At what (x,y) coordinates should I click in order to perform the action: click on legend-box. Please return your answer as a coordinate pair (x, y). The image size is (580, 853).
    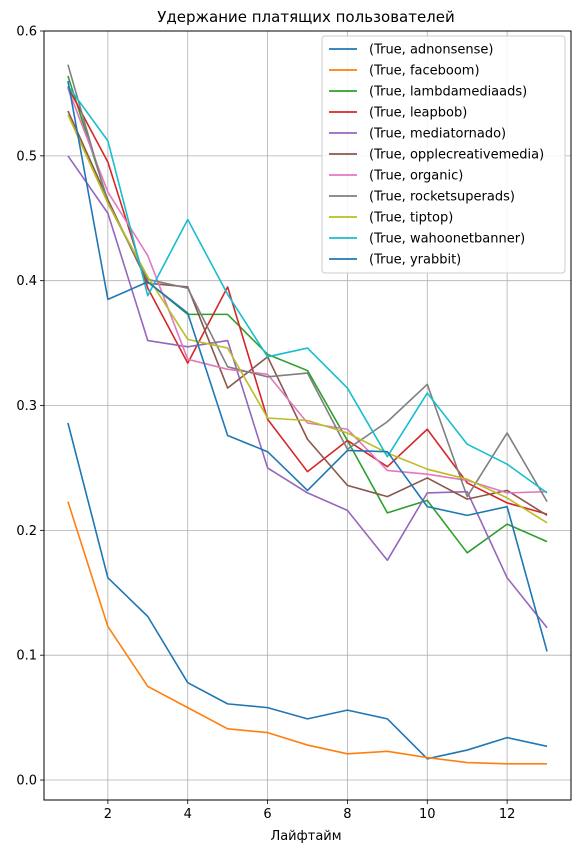
    Looking at the image, I should click on (443, 154).